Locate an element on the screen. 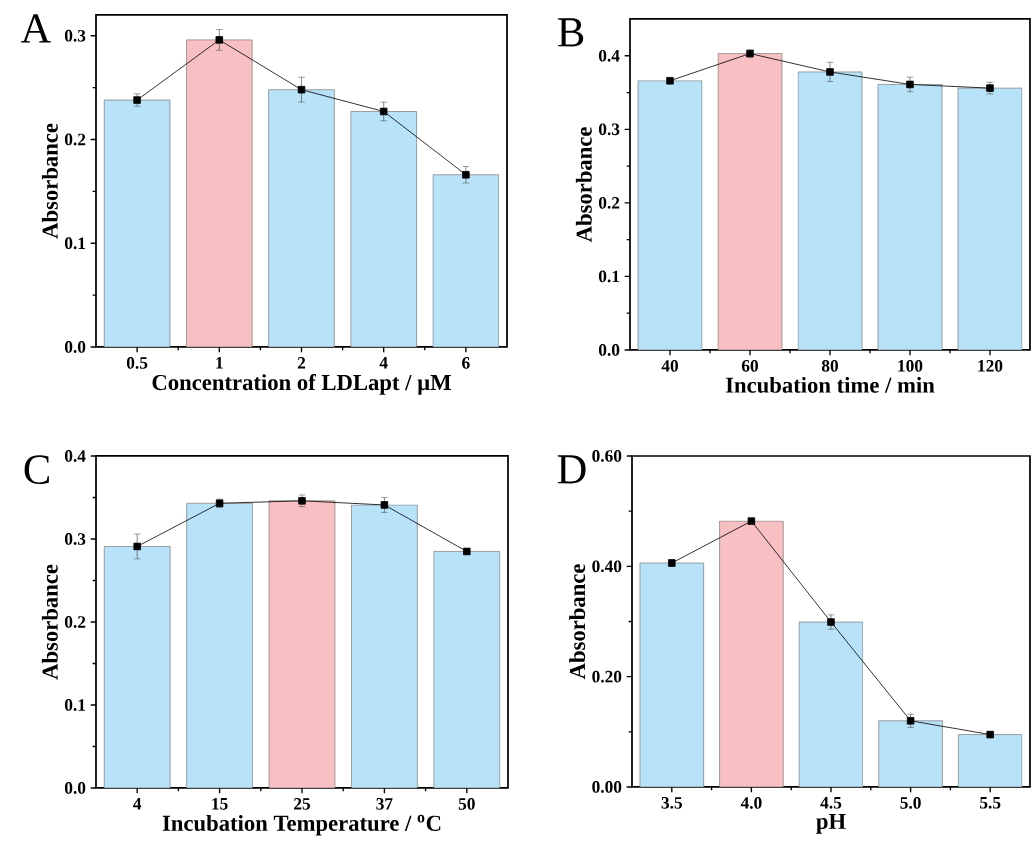 The image size is (1033, 852). x-tick-label: 1 is located at coordinates (219, 363).